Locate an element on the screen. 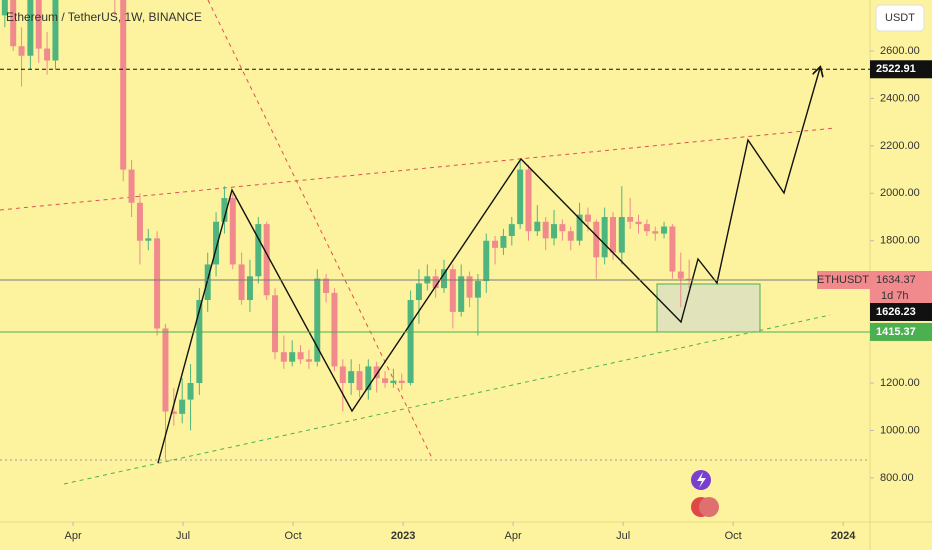 The height and width of the screenshot is (550, 932). event-icon-bolt is located at coordinates (701, 480).